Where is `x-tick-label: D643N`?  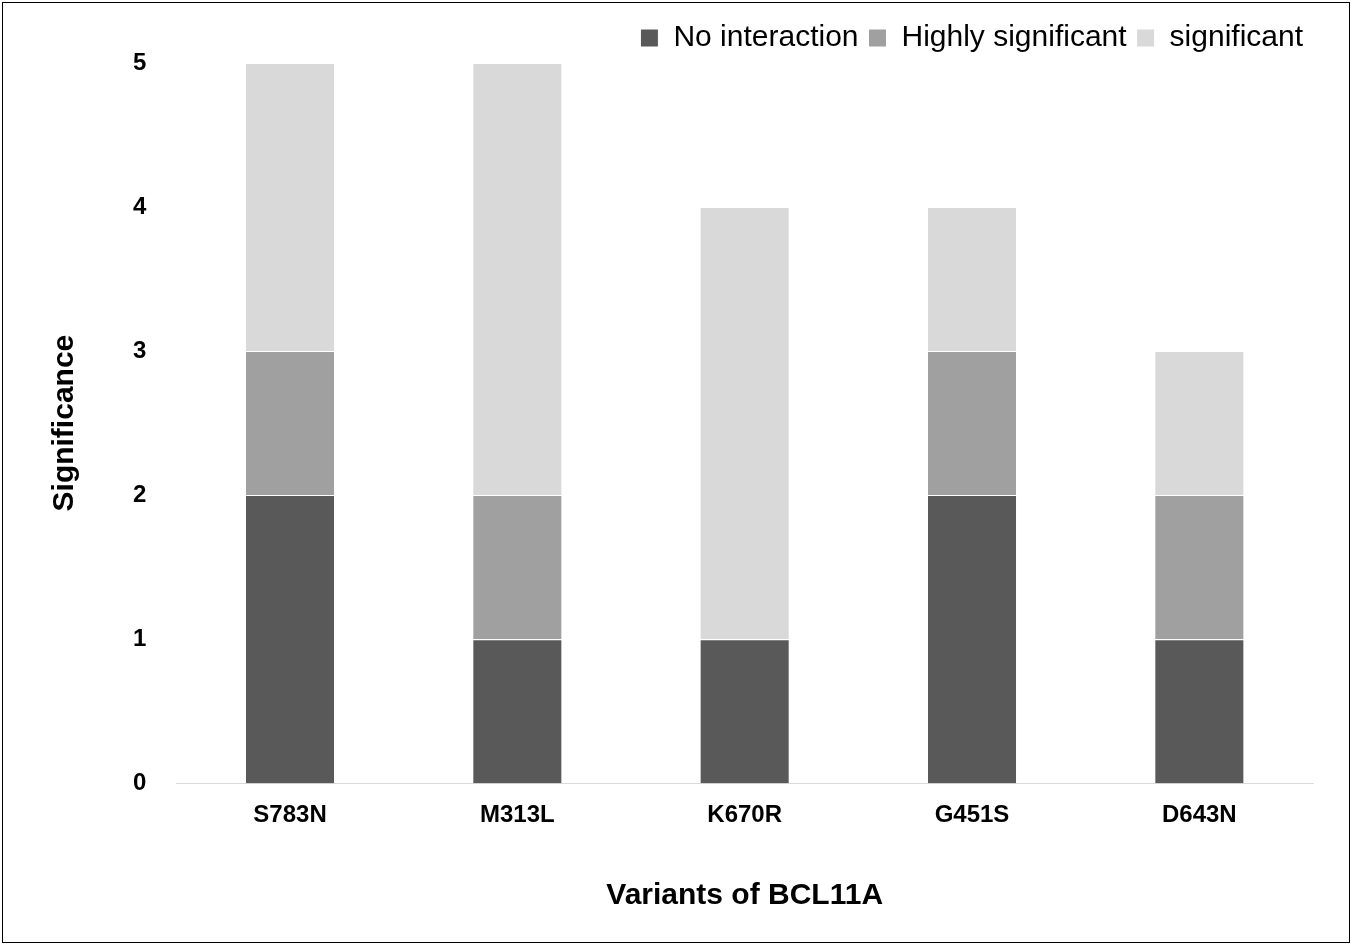 x-tick-label: D643N is located at coordinates (1199, 814).